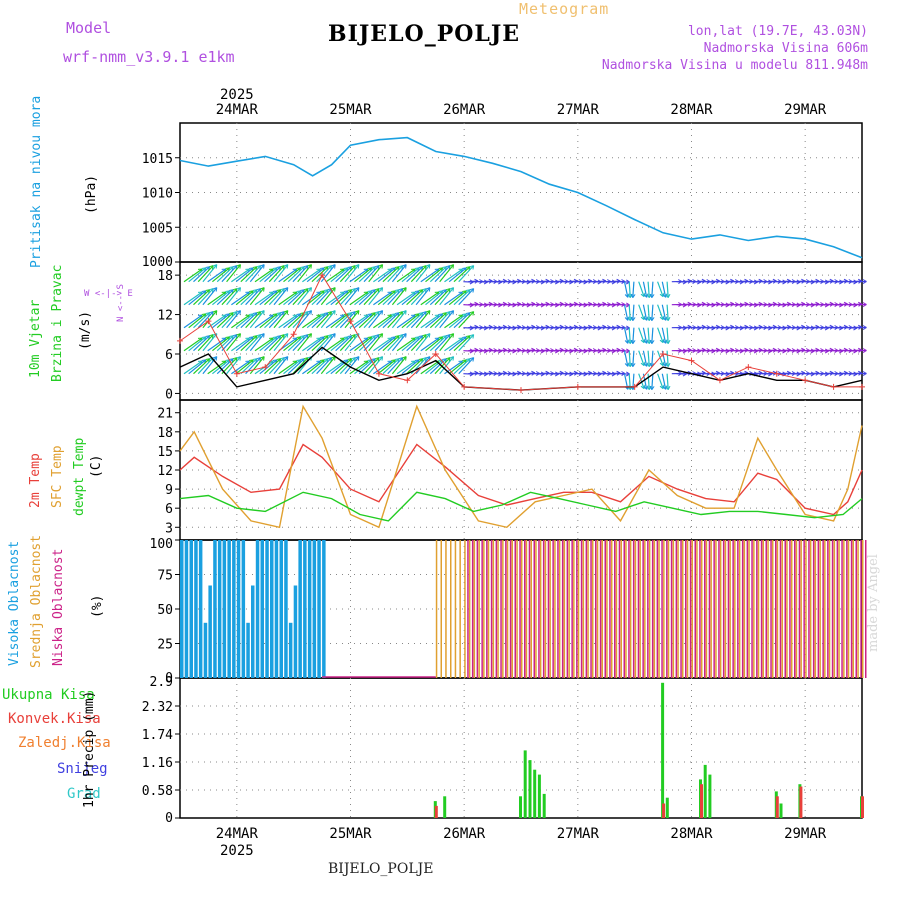  Describe the element at coordinates (381, 869) in the screenshot. I see `footer-station: BIJELO_POLJE` at that location.